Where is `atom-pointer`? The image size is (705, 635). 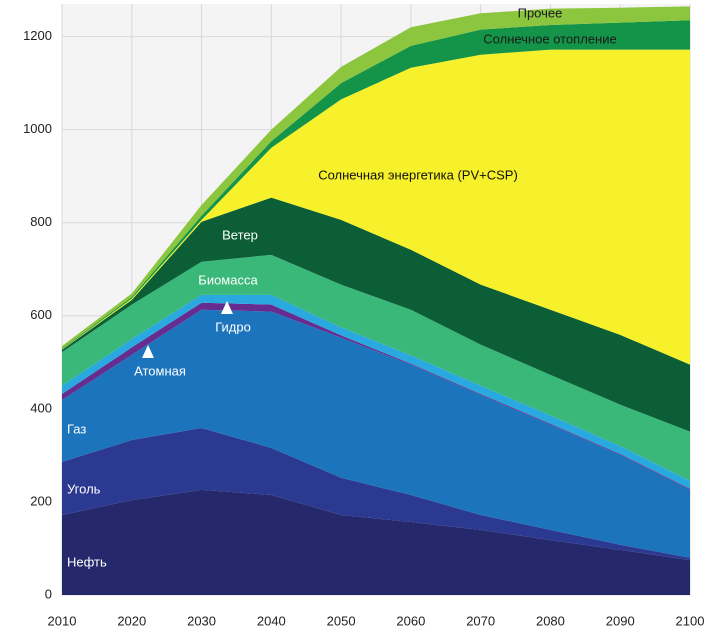 atom-pointer is located at coordinates (148, 351).